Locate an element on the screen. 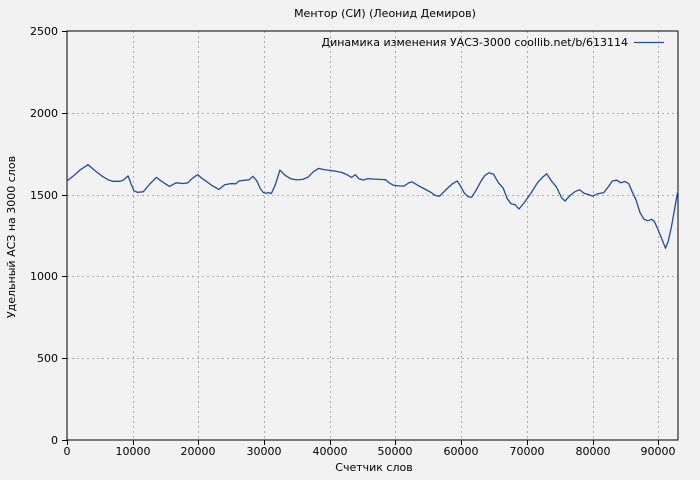  x-axis-label: Счетчик слов is located at coordinates (373, 467).